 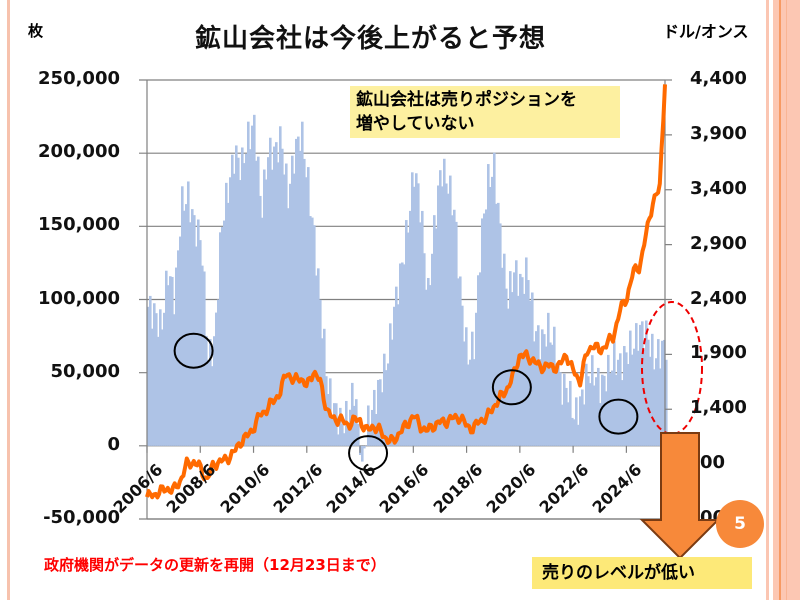 I want to click on right-tick-label: 1,400, so click(x=718, y=408).